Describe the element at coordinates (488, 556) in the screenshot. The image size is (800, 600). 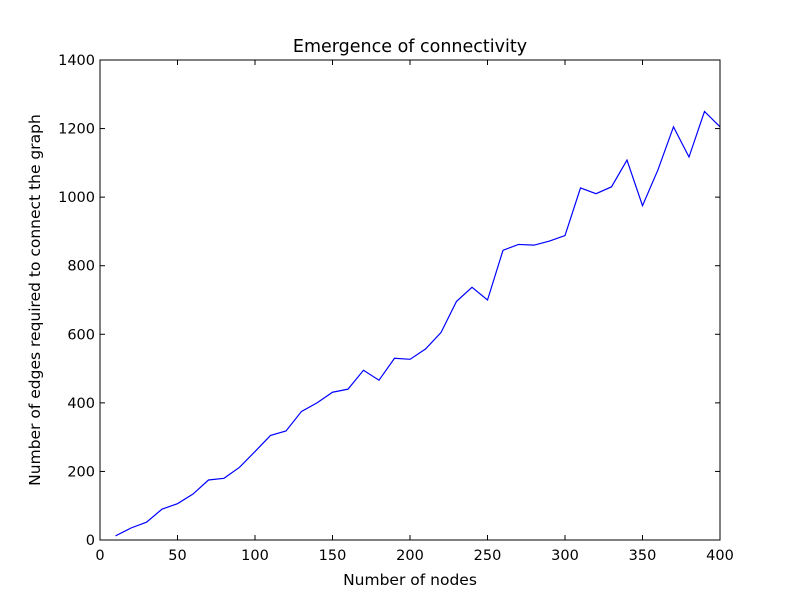
I see `x-tick-label: 250` at that location.